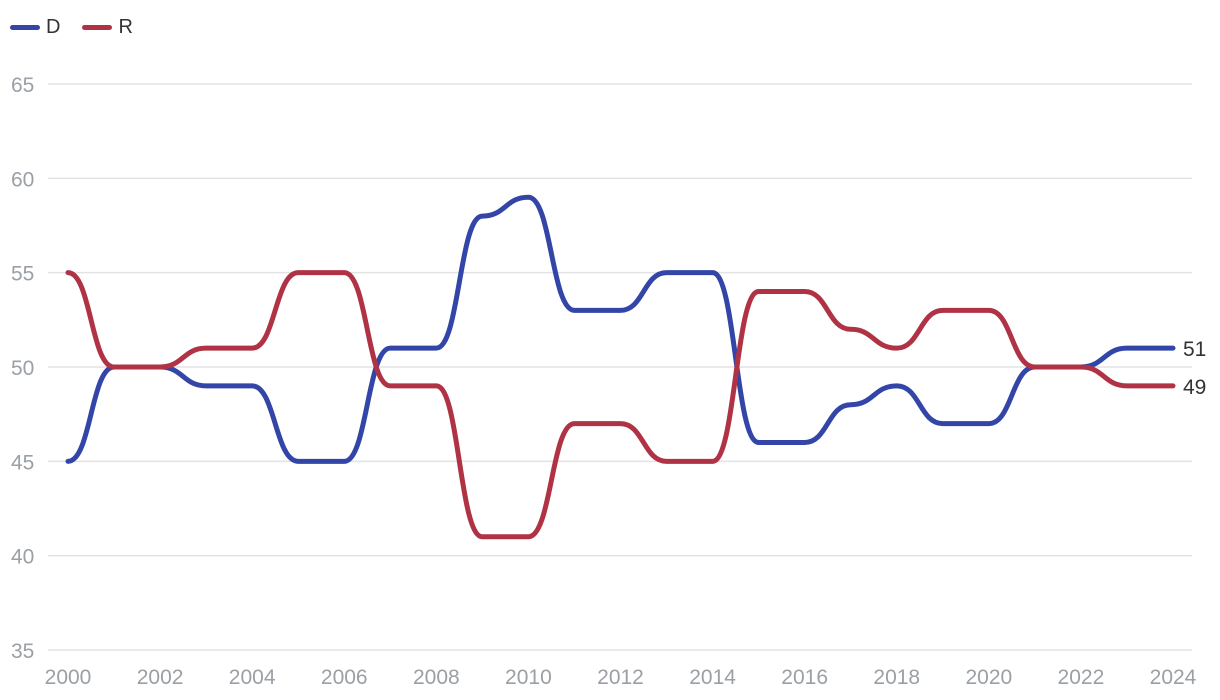 This screenshot has width=1220, height=700. What do you see at coordinates (1081, 677) in the screenshot?
I see `x-tick-label: 2022` at bounding box center [1081, 677].